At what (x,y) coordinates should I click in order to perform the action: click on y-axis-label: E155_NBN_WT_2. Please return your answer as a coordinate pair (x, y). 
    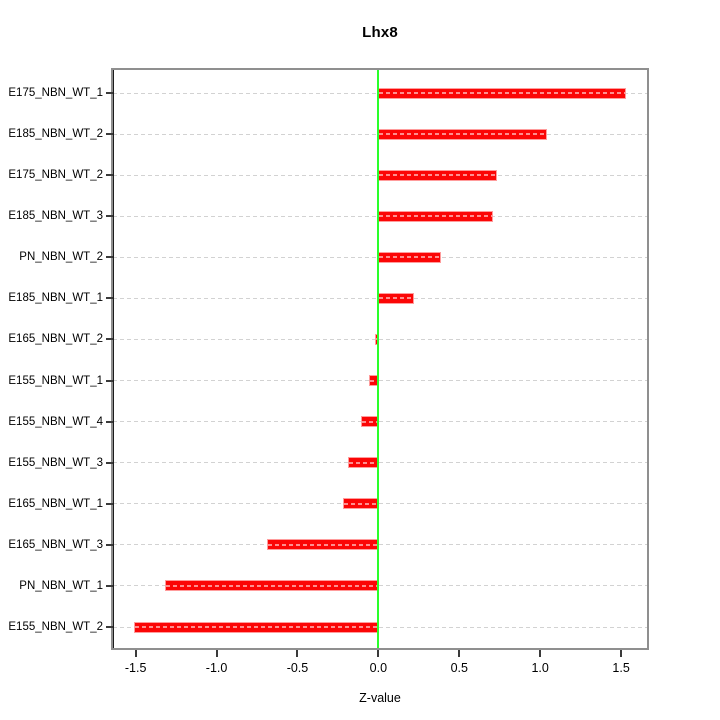
    Looking at the image, I should click on (55, 627).